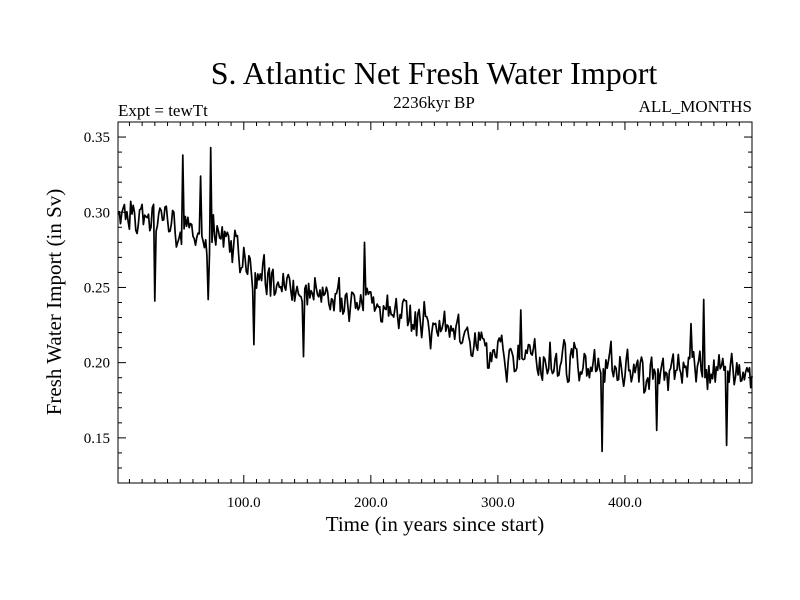  Describe the element at coordinates (435, 524) in the screenshot. I see `x-axis-label: Time (in years since start)` at that location.